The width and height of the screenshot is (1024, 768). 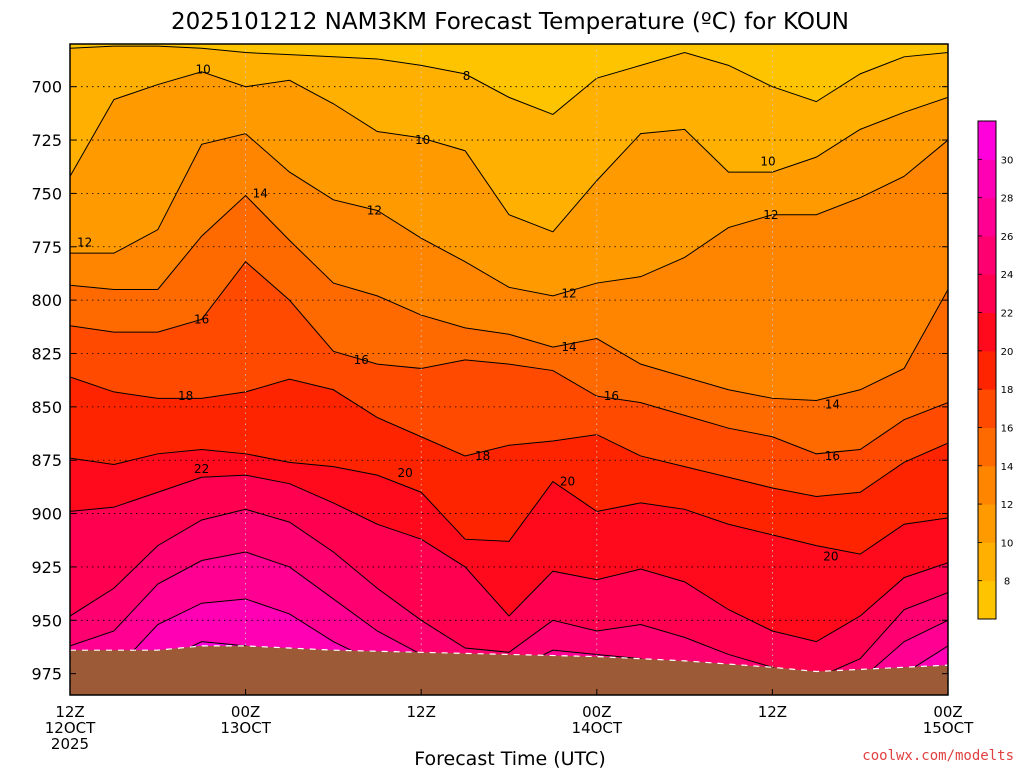 I want to click on colorbar-label: 30, so click(x=1007, y=160).